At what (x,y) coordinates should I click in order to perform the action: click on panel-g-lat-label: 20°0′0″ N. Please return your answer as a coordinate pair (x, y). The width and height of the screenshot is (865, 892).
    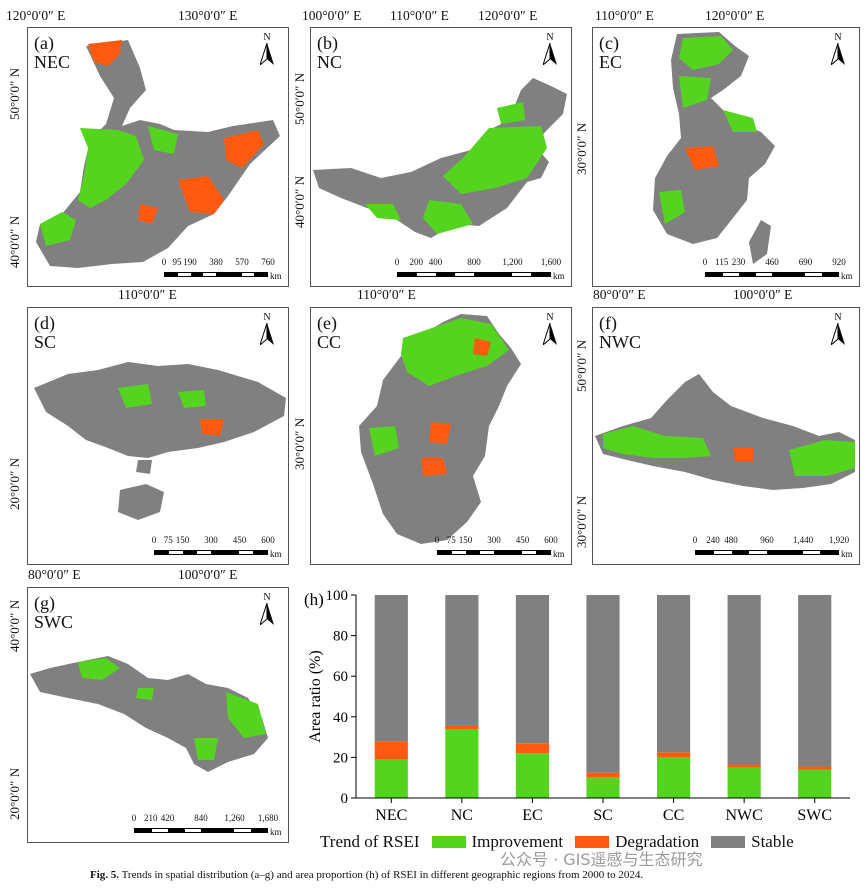
    Looking at the image, I should click on (14, 793).